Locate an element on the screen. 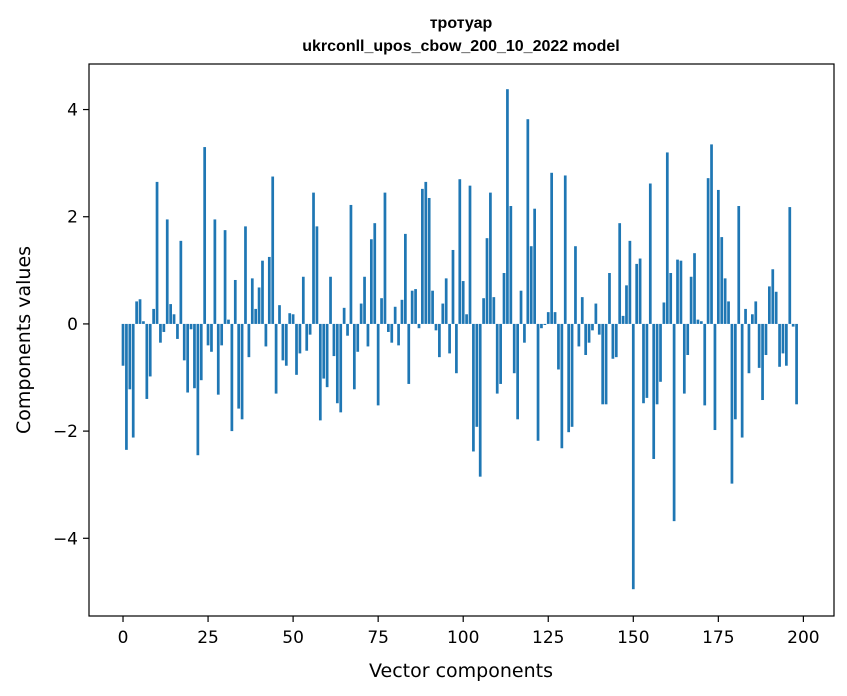  x-tick-label: 150 is located at coordinates (633, 638).